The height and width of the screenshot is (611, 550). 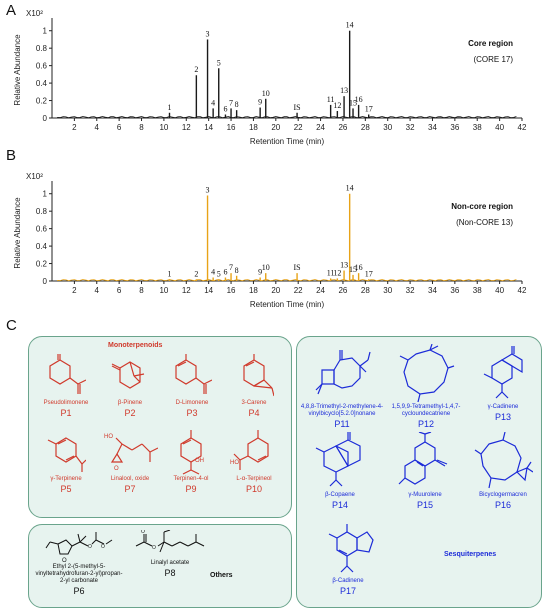 What do you see at coordinates (130, 386) in the screenshot?
I see `compound-p2: β-Pinene P2` at bounding box center [130, 386].